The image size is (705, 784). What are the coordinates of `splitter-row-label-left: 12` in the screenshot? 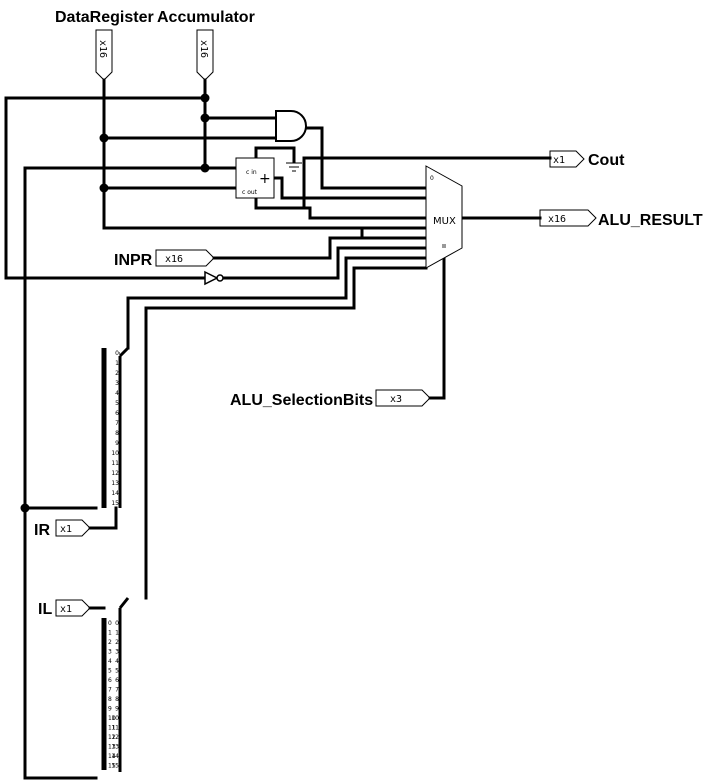 It's located at (112, 737).